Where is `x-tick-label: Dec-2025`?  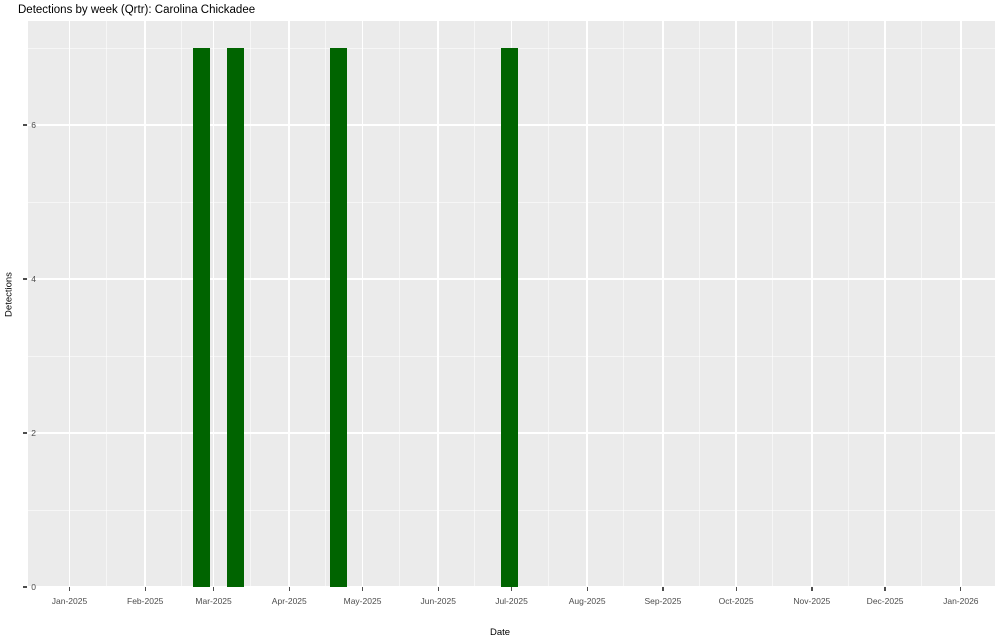
x-tick-label: Dec-2025 is located at coordinates (885, 601).